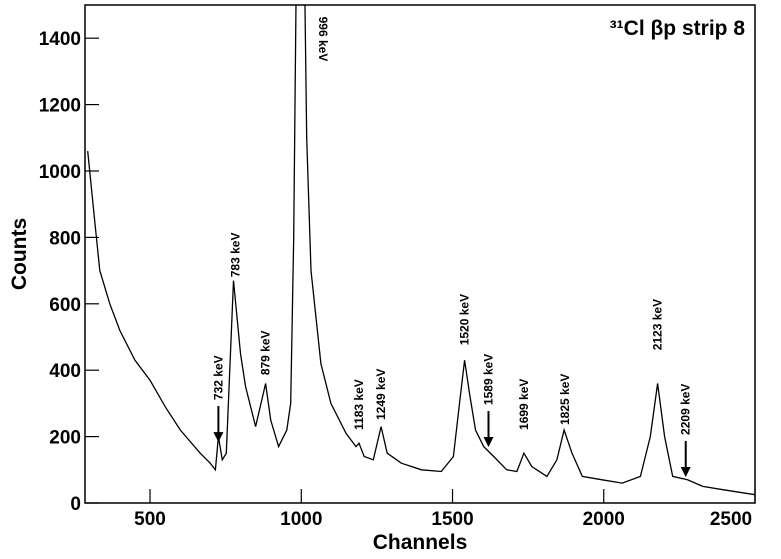 This screenshot has height=559, width=781. Describe the element at coordinates (323, 39) in the screenshot. I see `peak-label: 996 keV` at that location.